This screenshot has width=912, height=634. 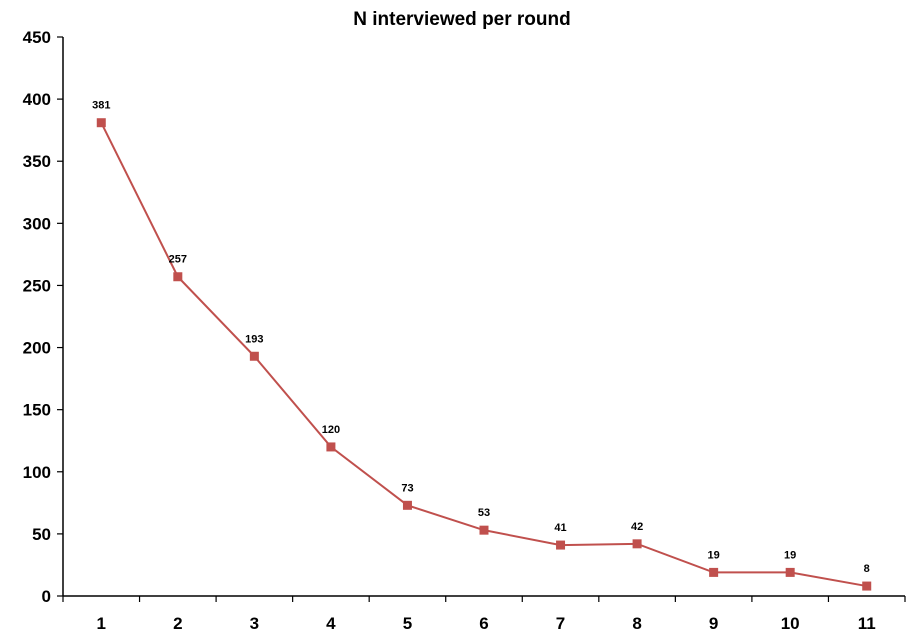 I want to click on y-tick-label: 250, so click(x=37, y=285).